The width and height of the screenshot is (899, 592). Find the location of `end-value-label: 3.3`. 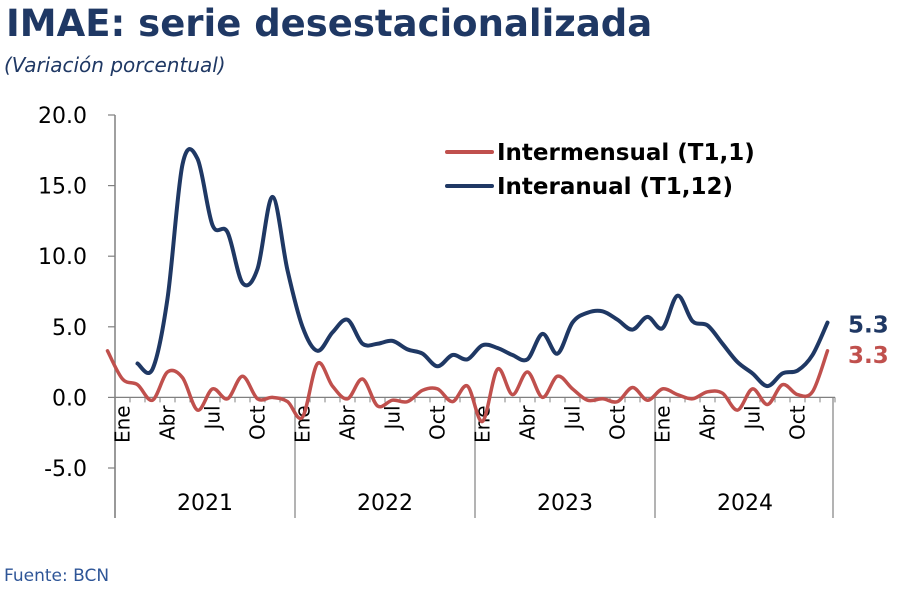

end-value-label: 3.3 is located at coordinates (868, 356).